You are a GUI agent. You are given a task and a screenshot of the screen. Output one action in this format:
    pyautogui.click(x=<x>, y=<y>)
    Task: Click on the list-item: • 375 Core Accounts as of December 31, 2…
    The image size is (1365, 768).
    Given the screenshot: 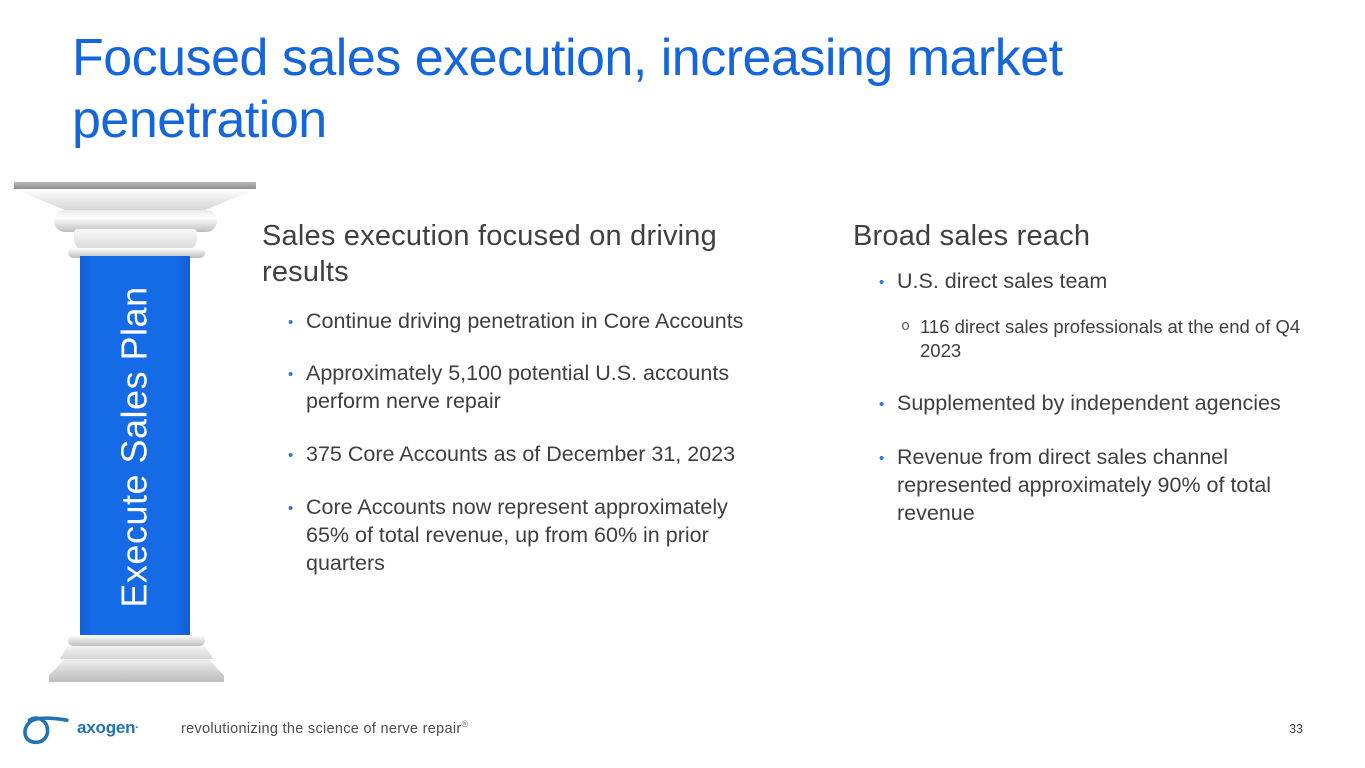 What is the action you would take?
    pyautogui.click(x=514, y=455)
    